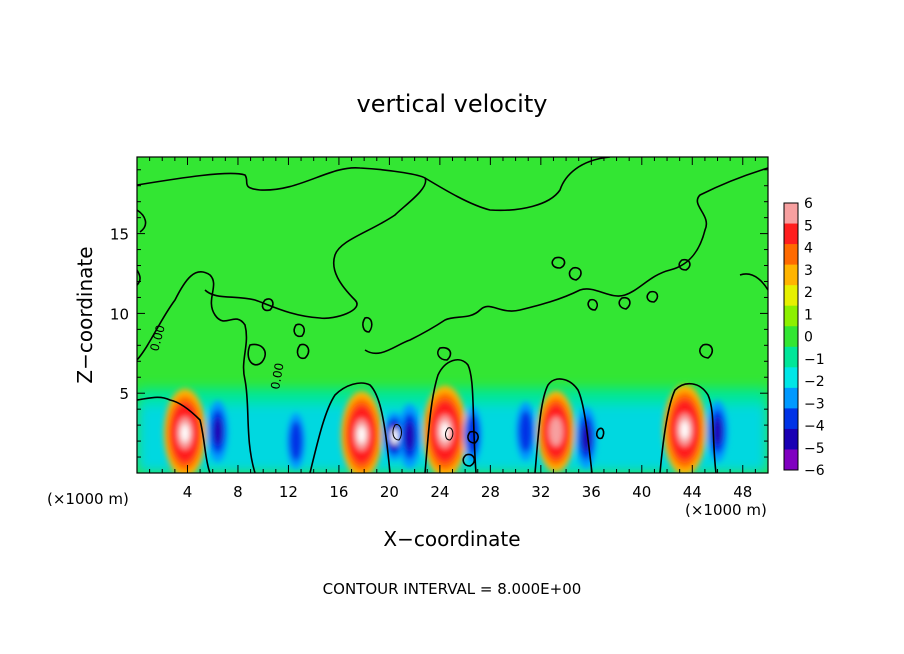 This screenshot has height=654, width=904. What do you see at coordinates (540, 492) in the screenshot?
I see `x-tick-label: 32` at bounding box center [540, 492].